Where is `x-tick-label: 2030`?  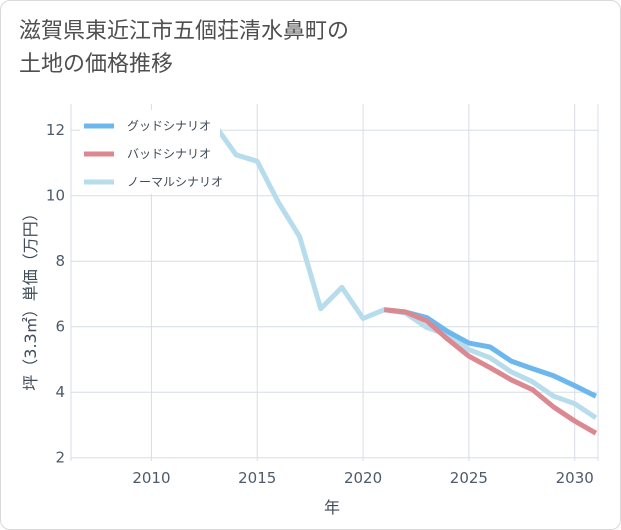 x-tick-label: 2030 is located at coordinates (575, 478).